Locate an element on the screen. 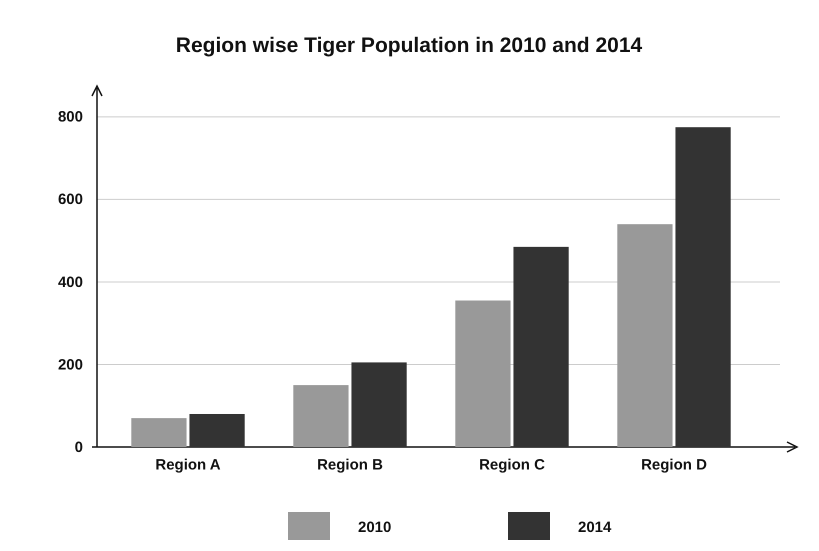 This screenshot has width=819, height=551. x-tick-label: Region A is located at coordinates (188, 465).